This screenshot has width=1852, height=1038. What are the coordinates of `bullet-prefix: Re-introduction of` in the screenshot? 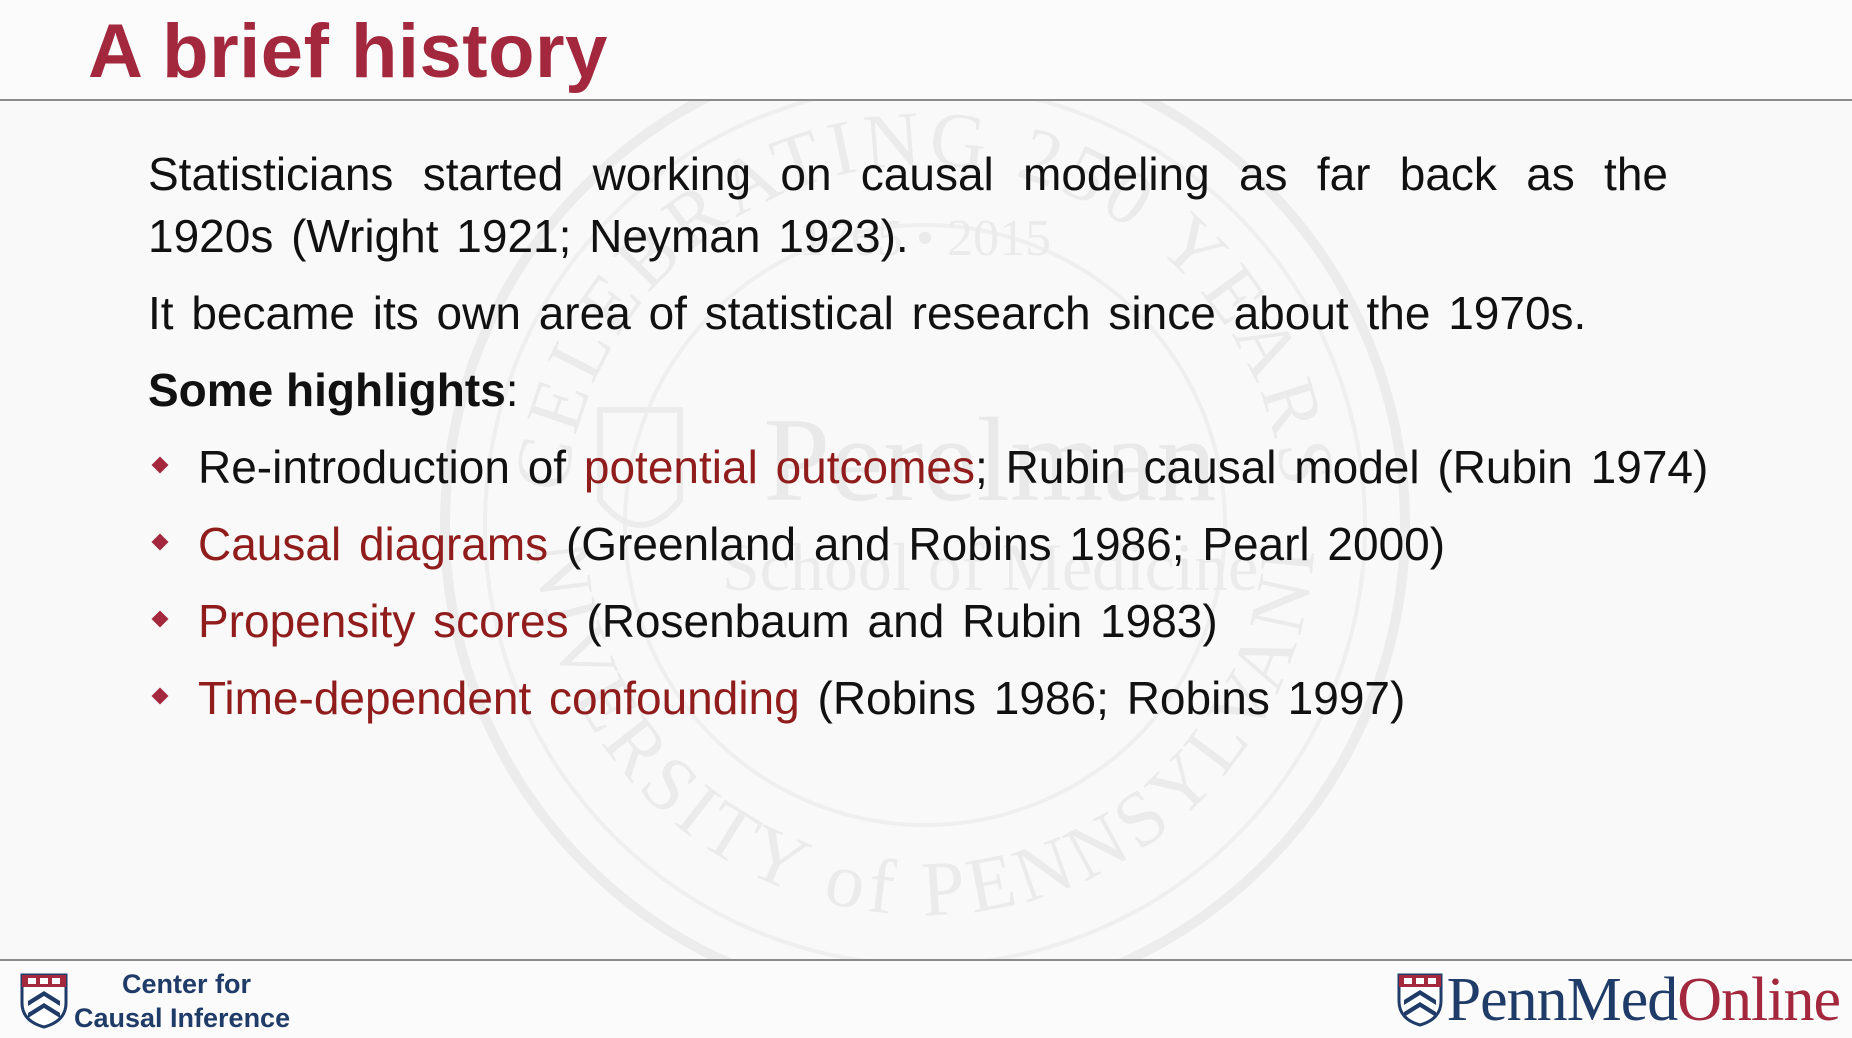 It's located at (391, 467).